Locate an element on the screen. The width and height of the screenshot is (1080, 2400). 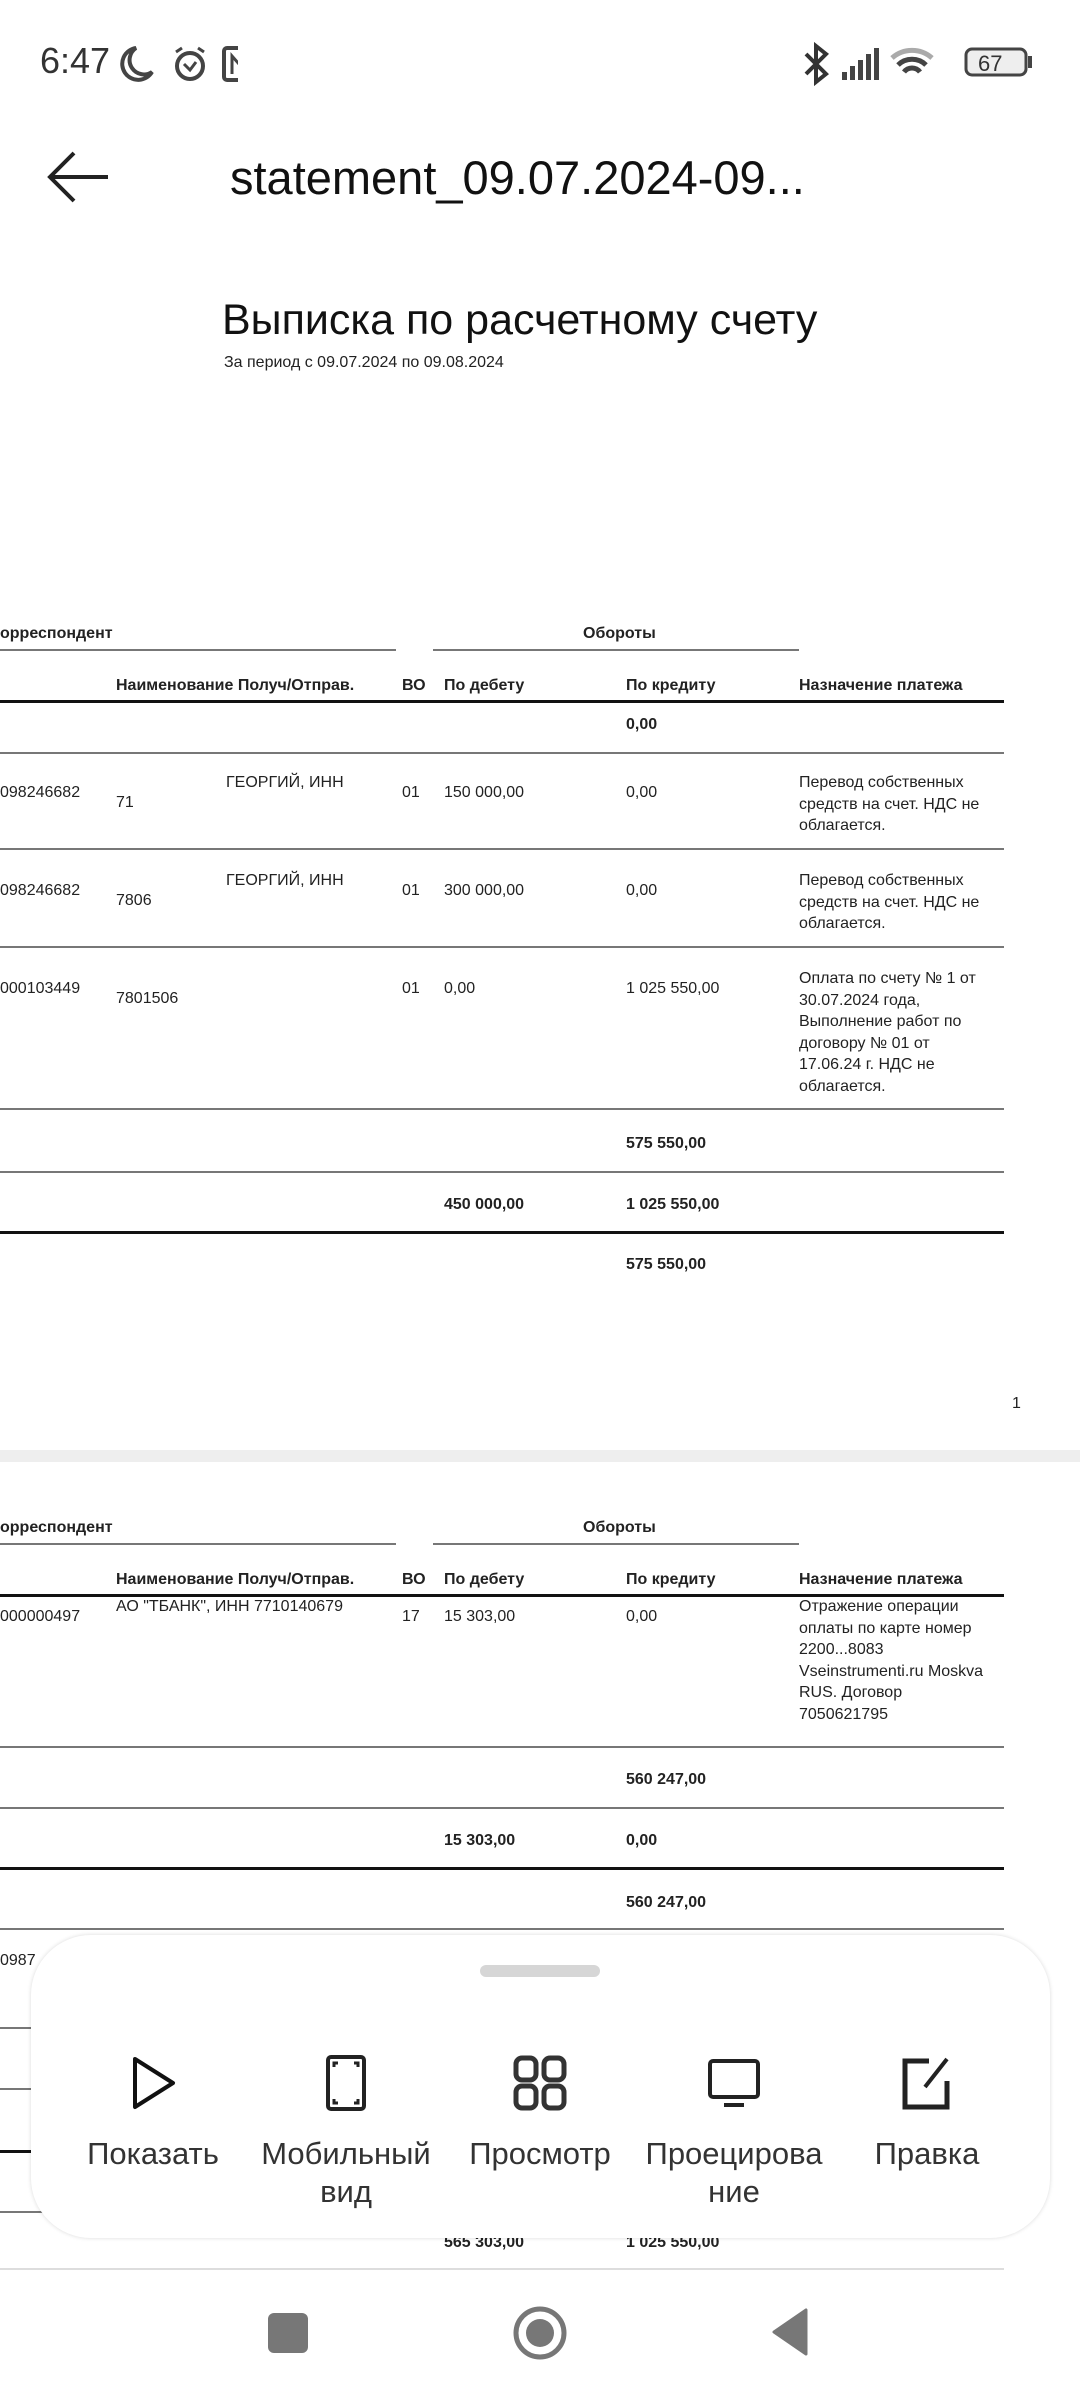
battery-level: 67 is located at coordinates (990, 63).